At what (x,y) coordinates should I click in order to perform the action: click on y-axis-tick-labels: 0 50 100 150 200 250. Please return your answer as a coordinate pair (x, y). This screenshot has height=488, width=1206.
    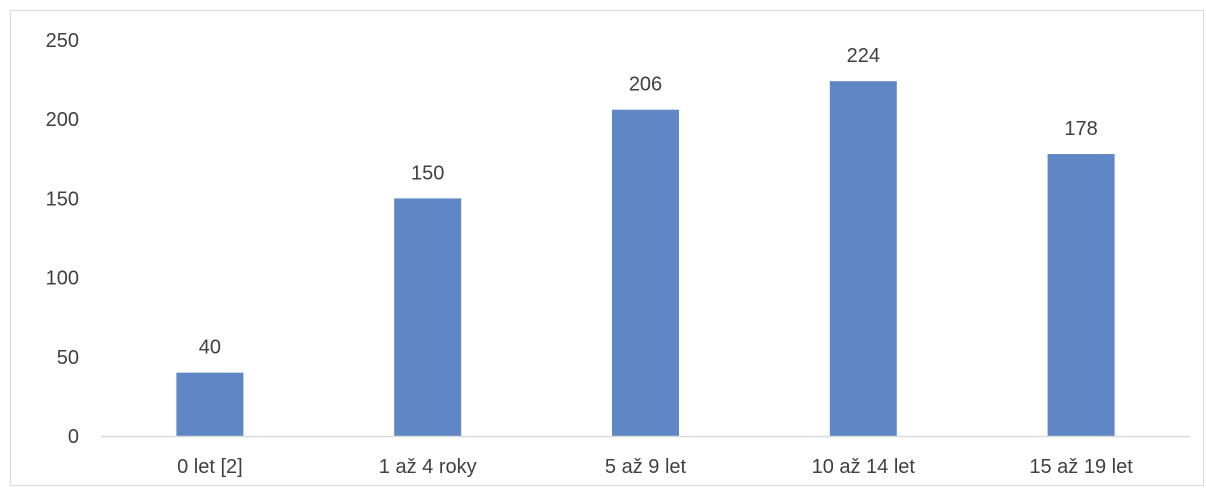
    Looking at the image, I should click on (62, 239).